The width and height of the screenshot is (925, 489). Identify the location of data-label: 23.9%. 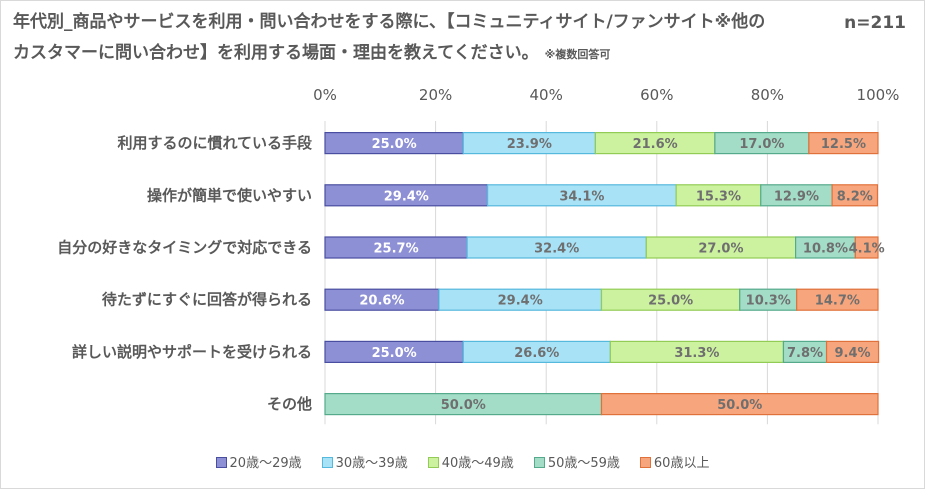
(529, 144).